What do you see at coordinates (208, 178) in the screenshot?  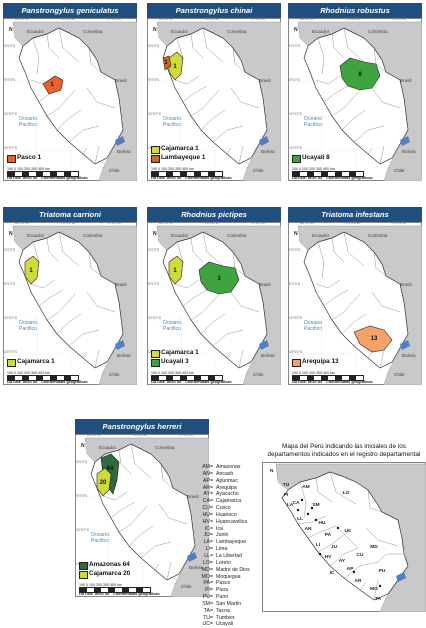 I see `coordinate-system-label: Coordenadas geográficas` at bounding box center [208, 178].